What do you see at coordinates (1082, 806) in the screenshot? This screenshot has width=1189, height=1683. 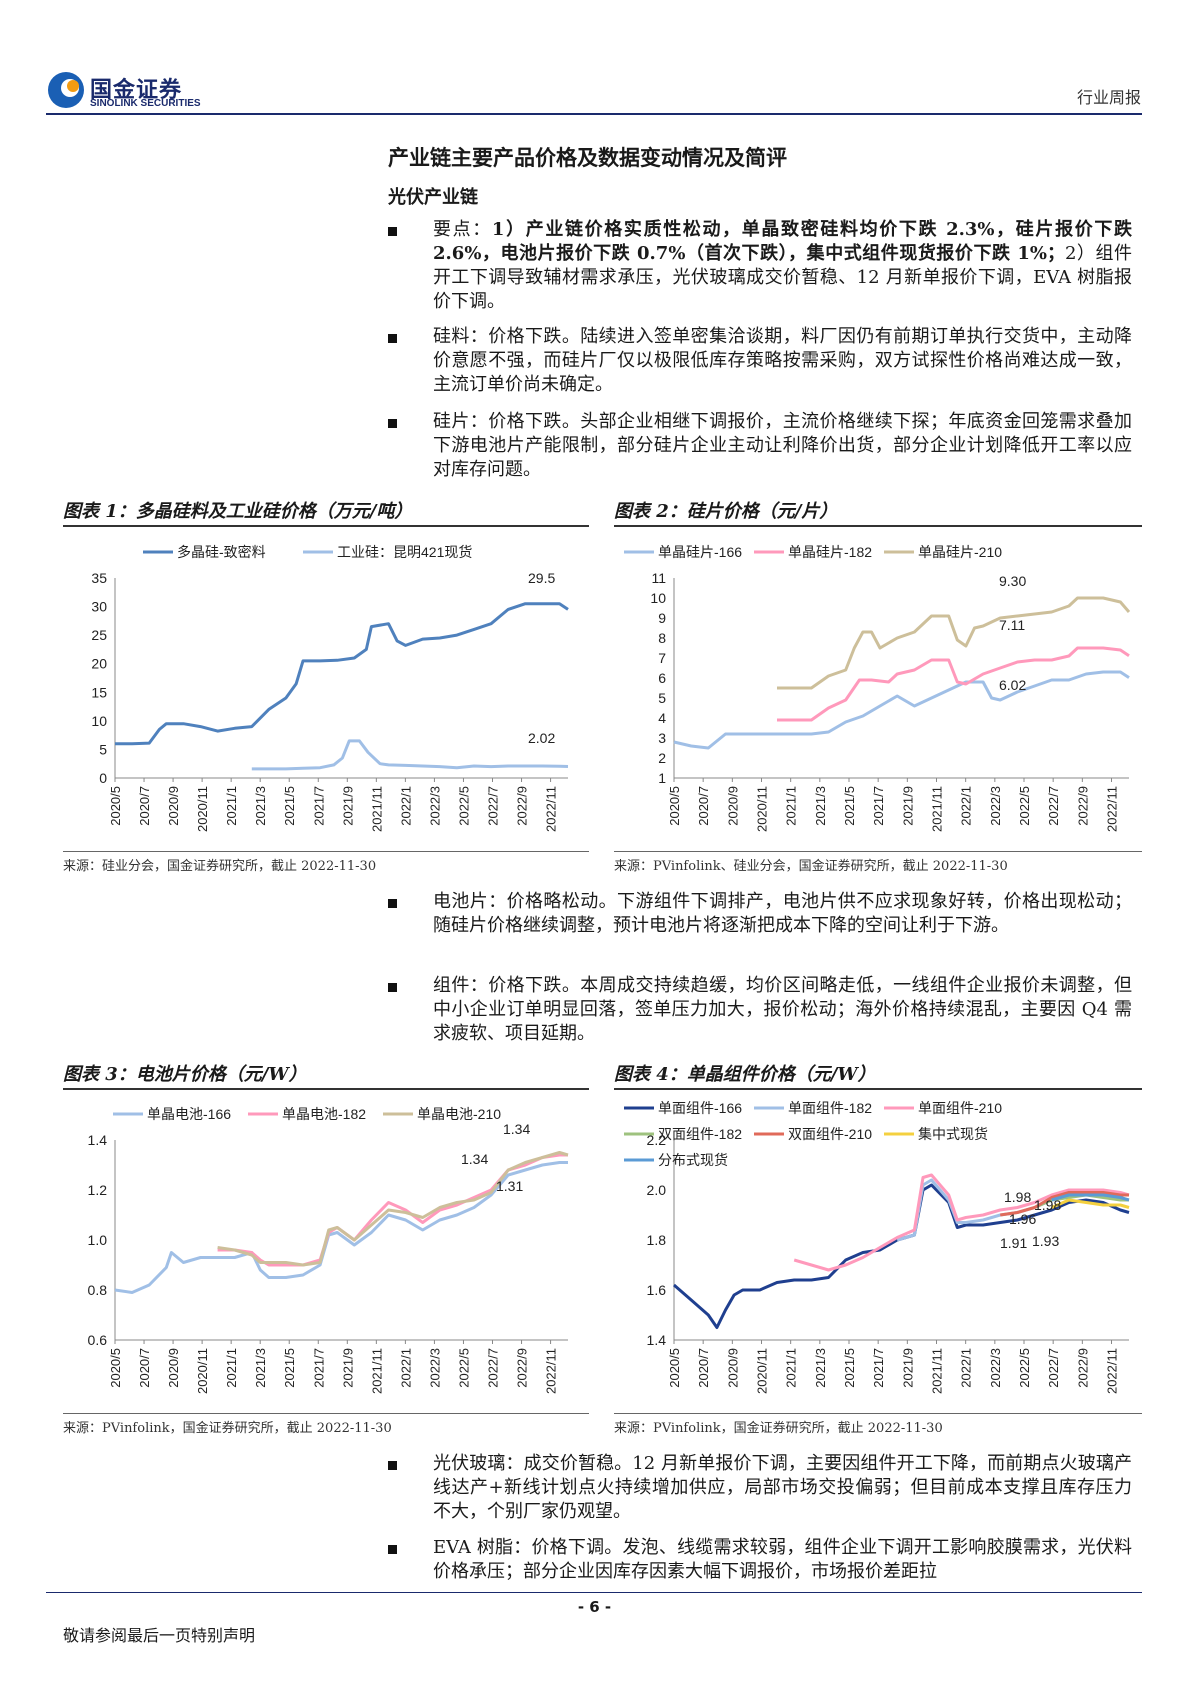 I see `x-tick-label: 2022/9` at bounding box center [1082, 806].